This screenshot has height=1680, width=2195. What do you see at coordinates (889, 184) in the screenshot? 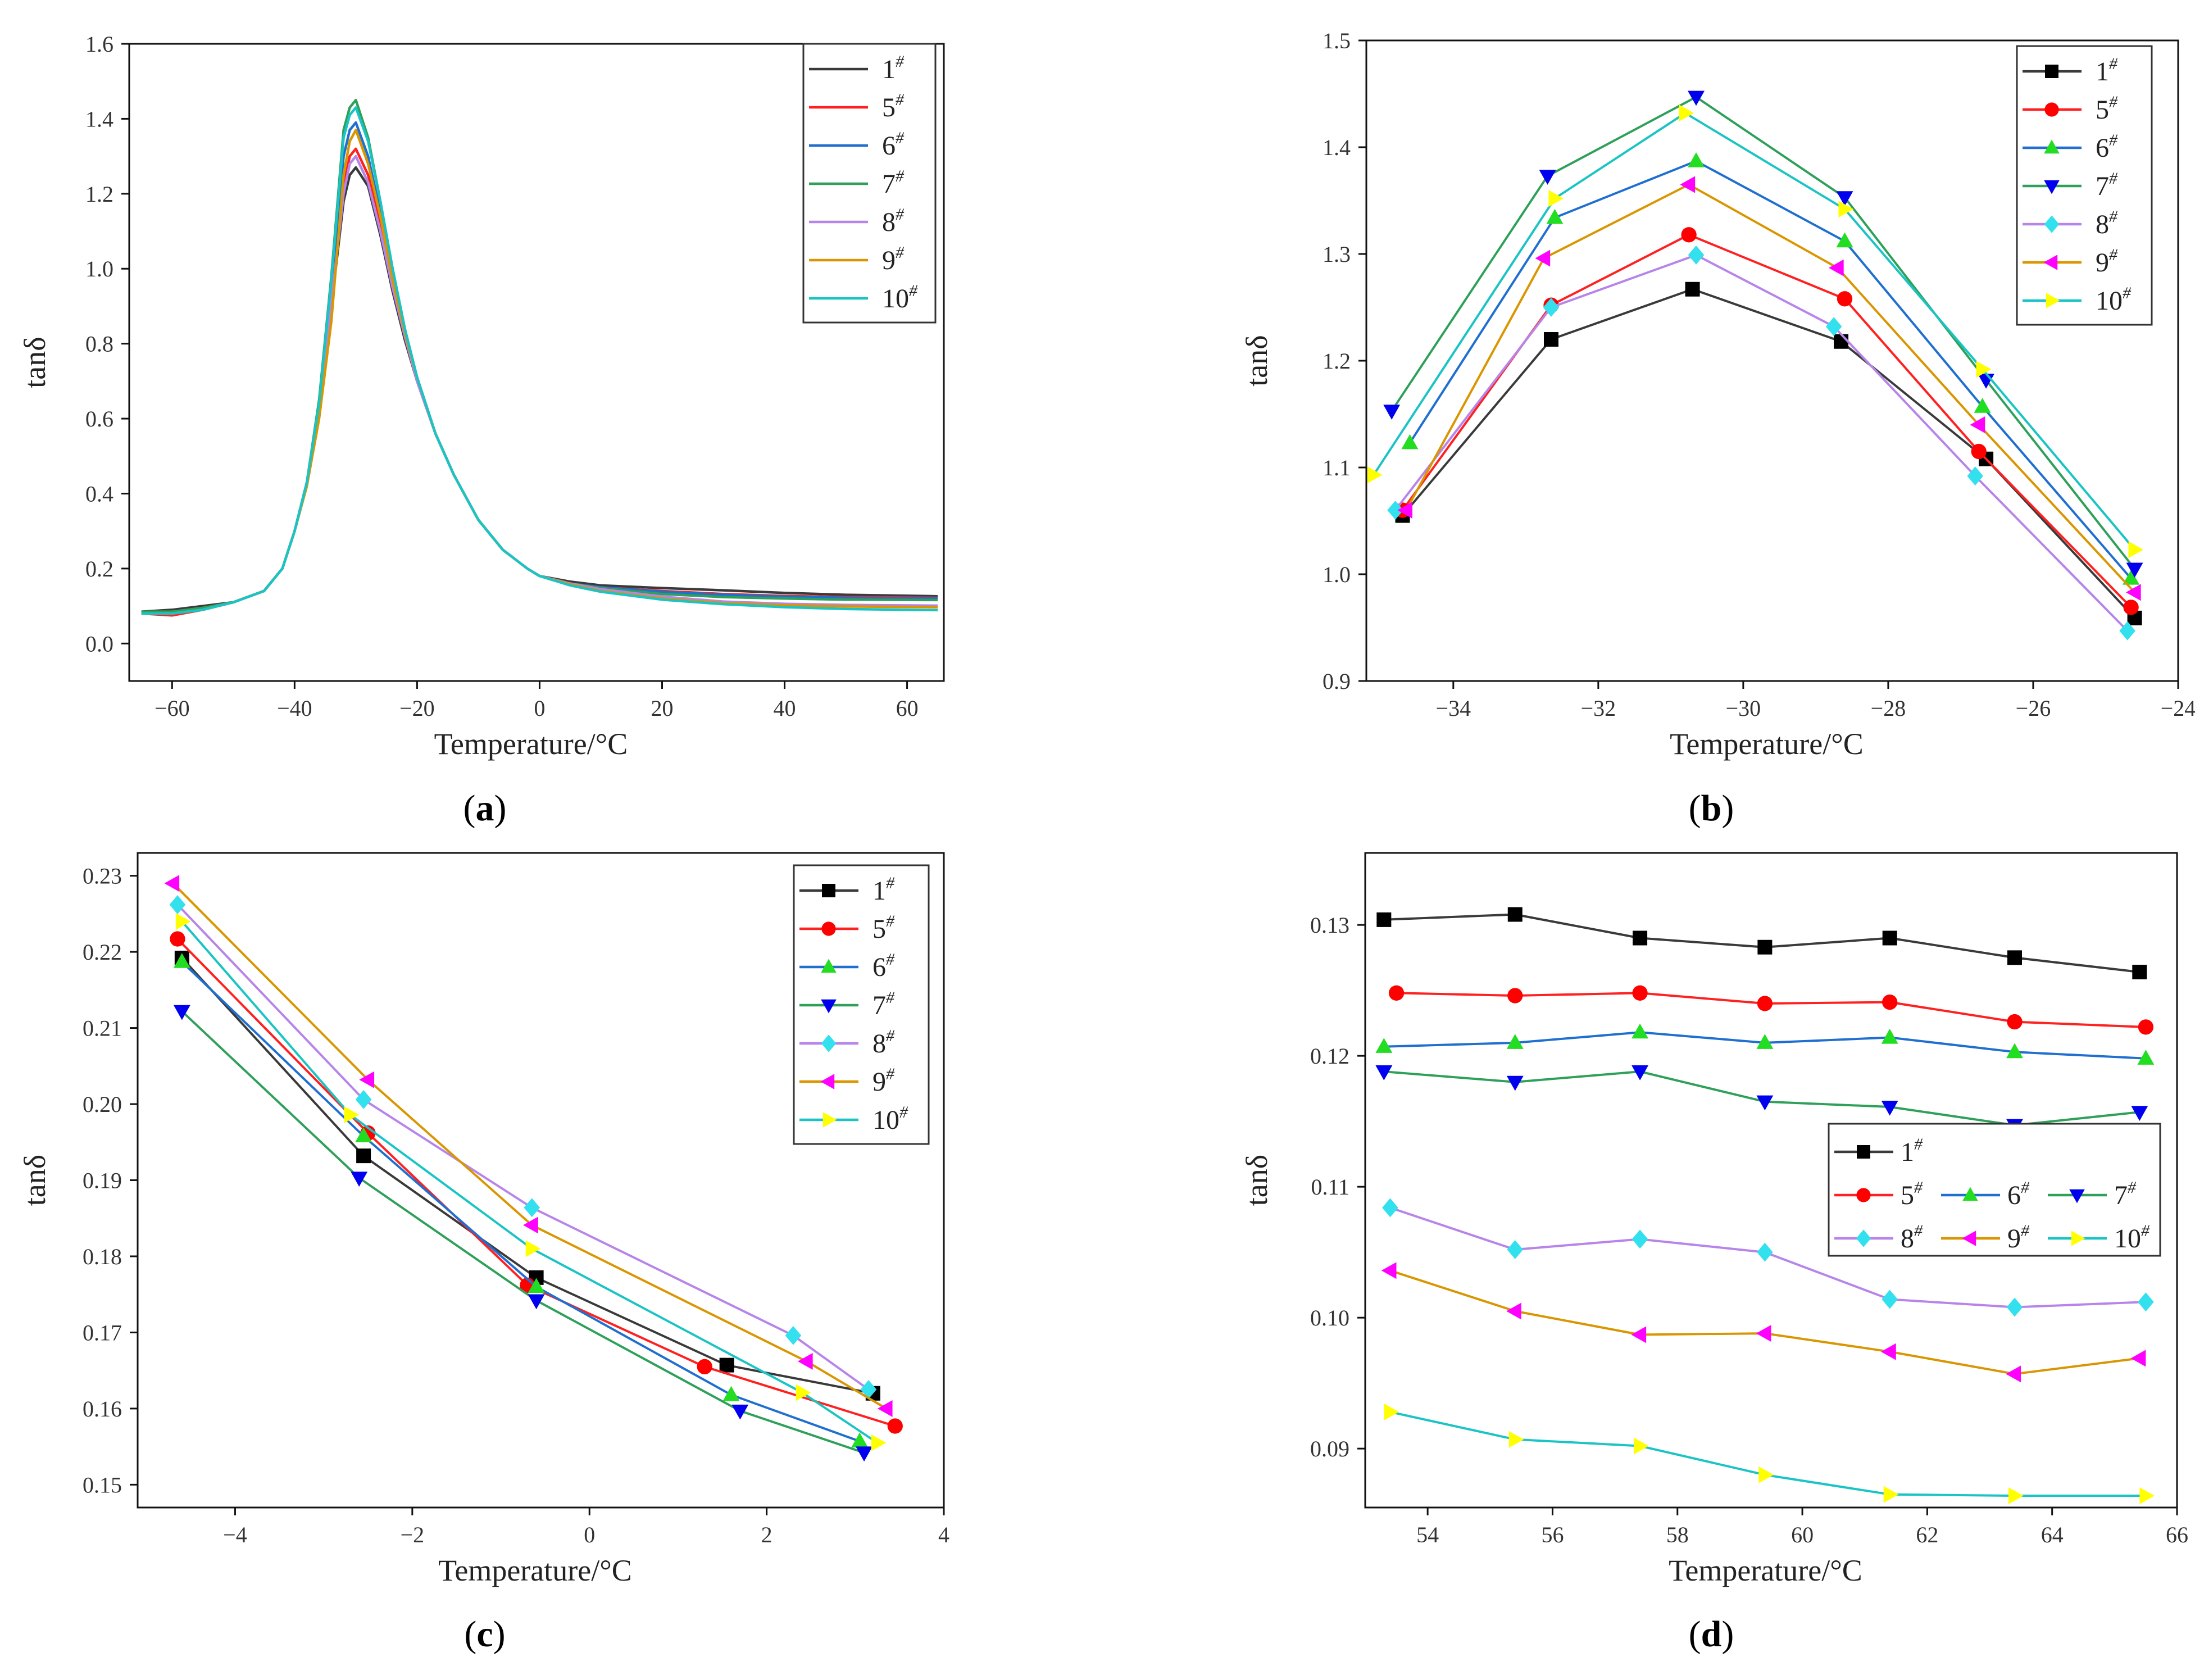
I see `legend-label-number: 7` at bounding box center [889, 184].